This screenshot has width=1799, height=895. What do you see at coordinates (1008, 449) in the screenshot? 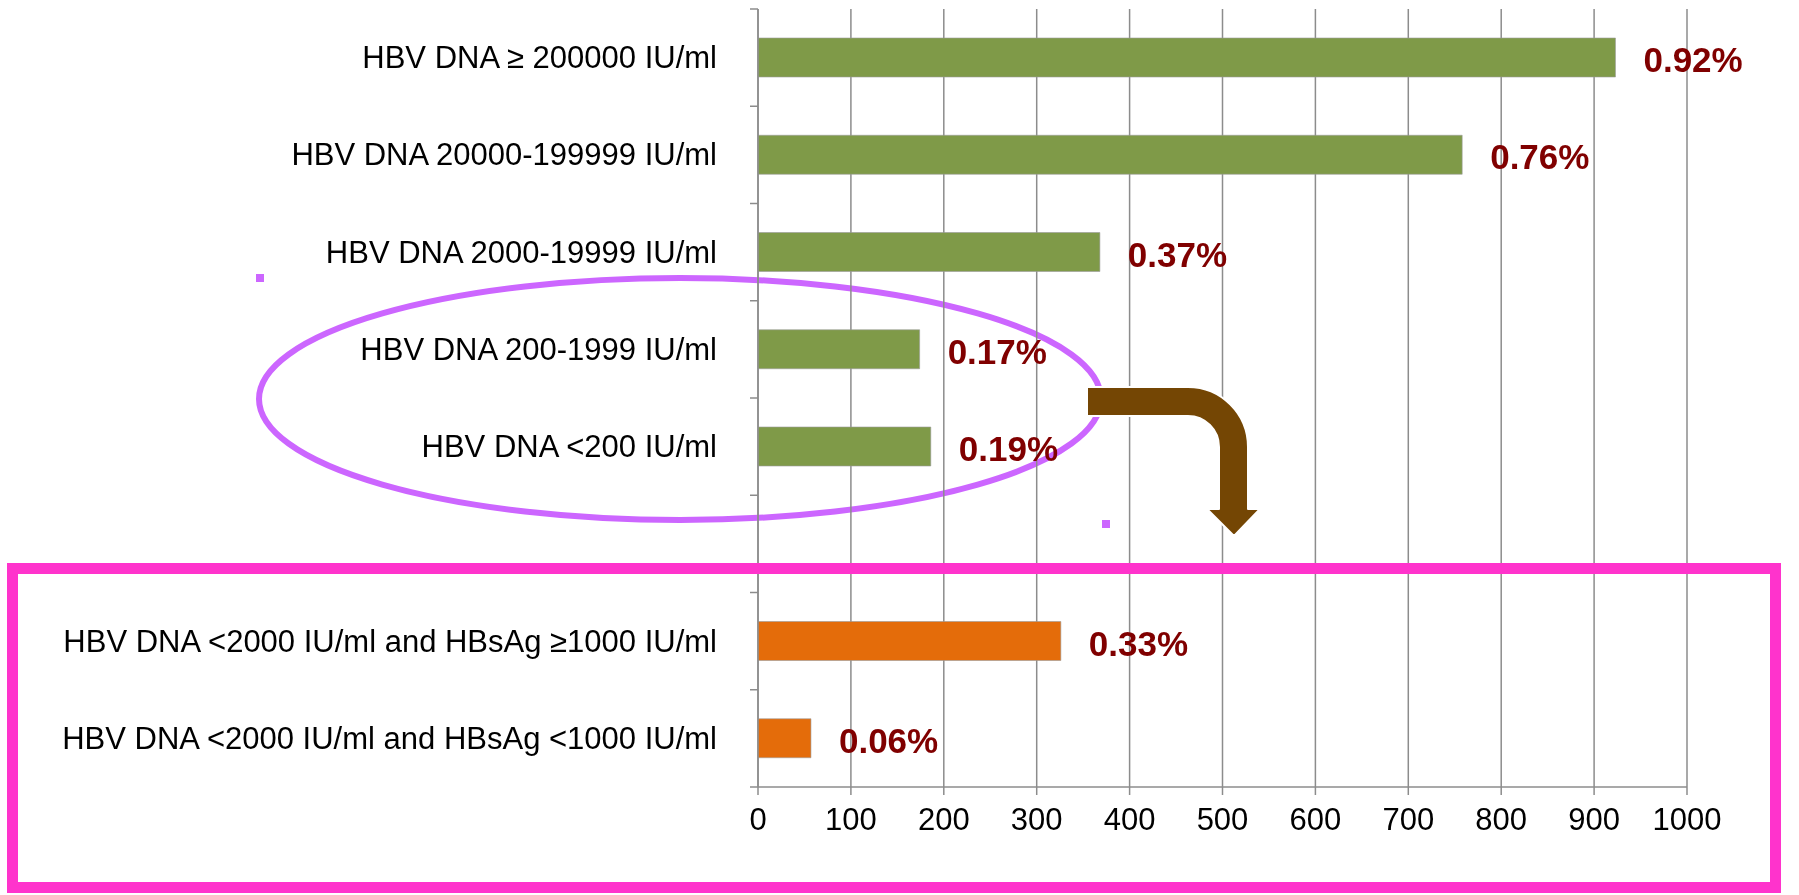
I see `annotation: 0.19%` at bounding box center [1008, 449].